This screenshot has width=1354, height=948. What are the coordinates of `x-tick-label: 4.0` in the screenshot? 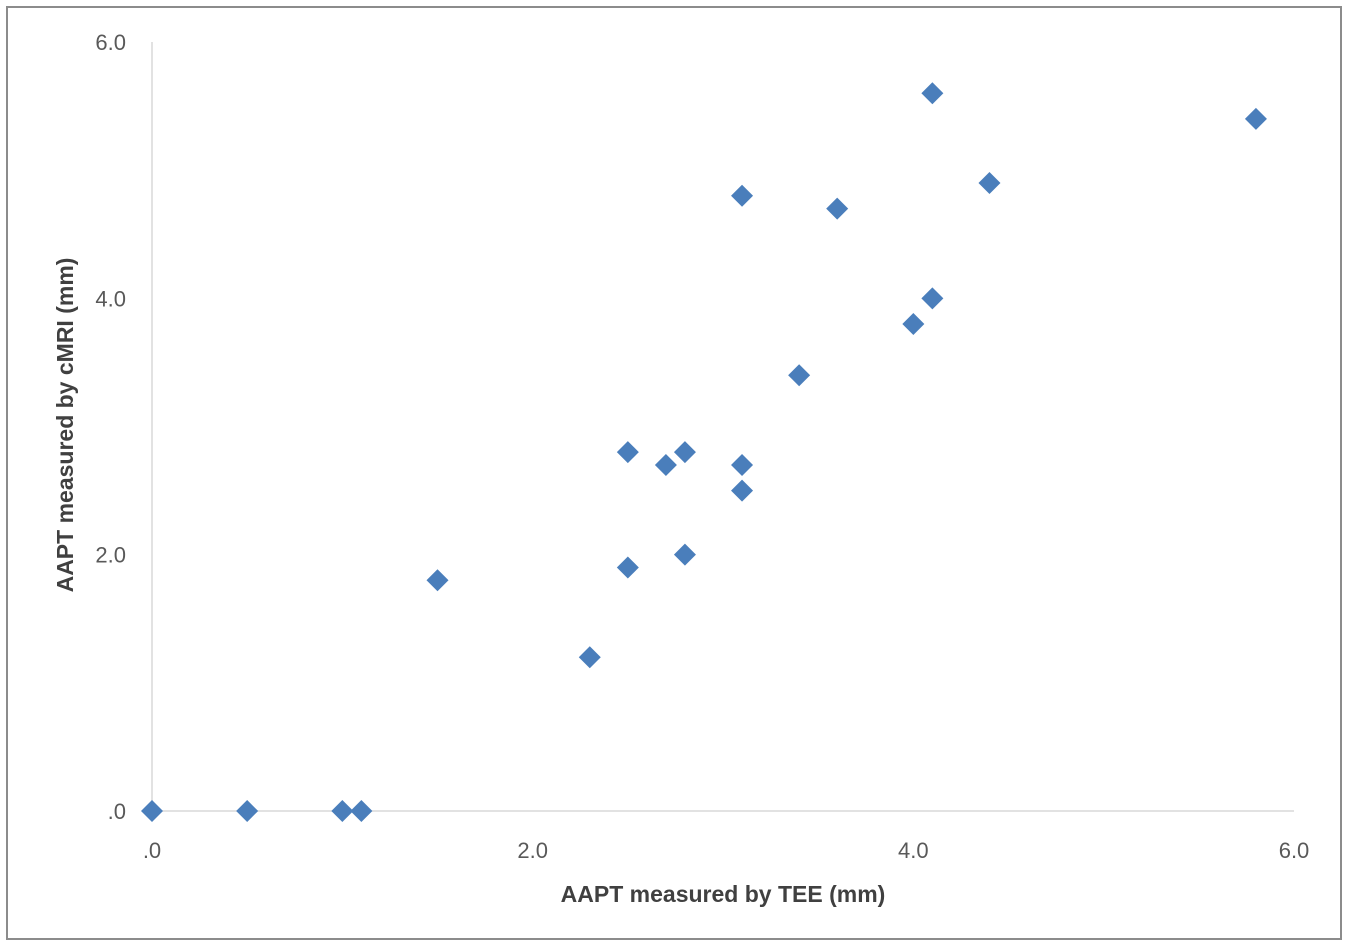 It's located at (913, 850).